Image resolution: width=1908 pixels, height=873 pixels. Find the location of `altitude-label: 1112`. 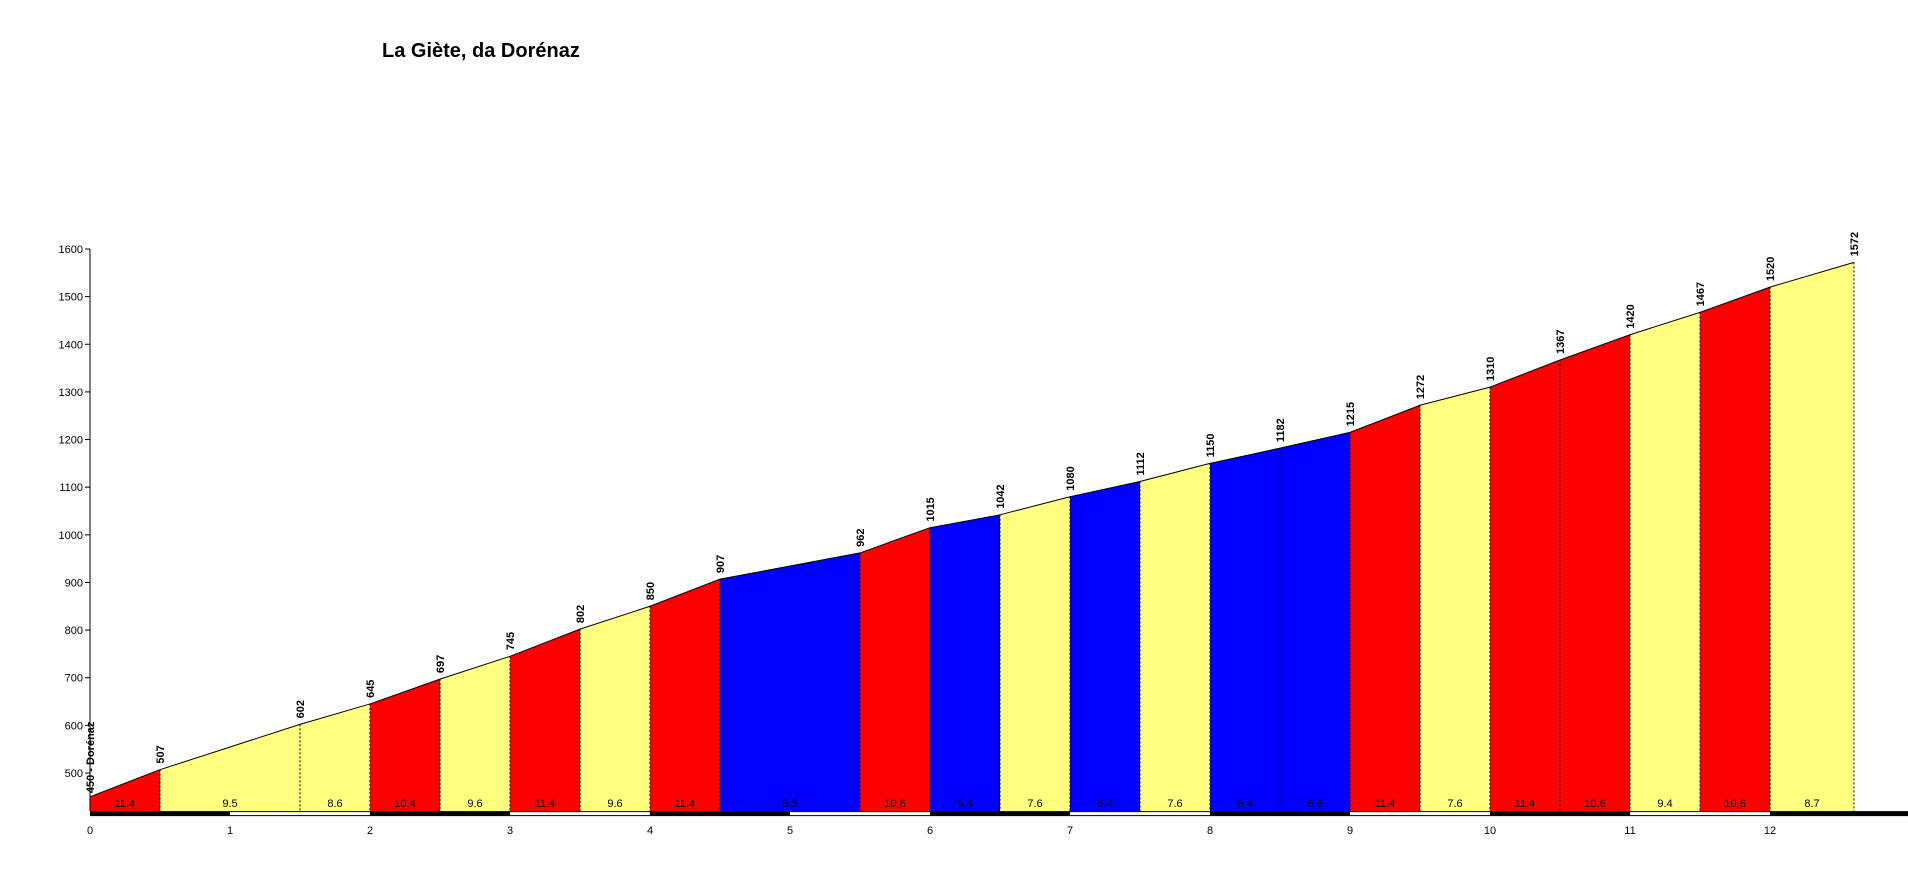

altitude-label: 1112 is located at coordinates (1141, 463).